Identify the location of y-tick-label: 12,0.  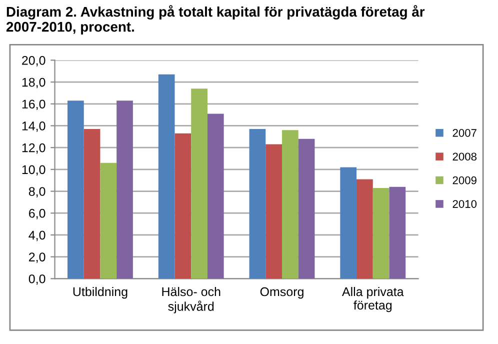
(34, 148).